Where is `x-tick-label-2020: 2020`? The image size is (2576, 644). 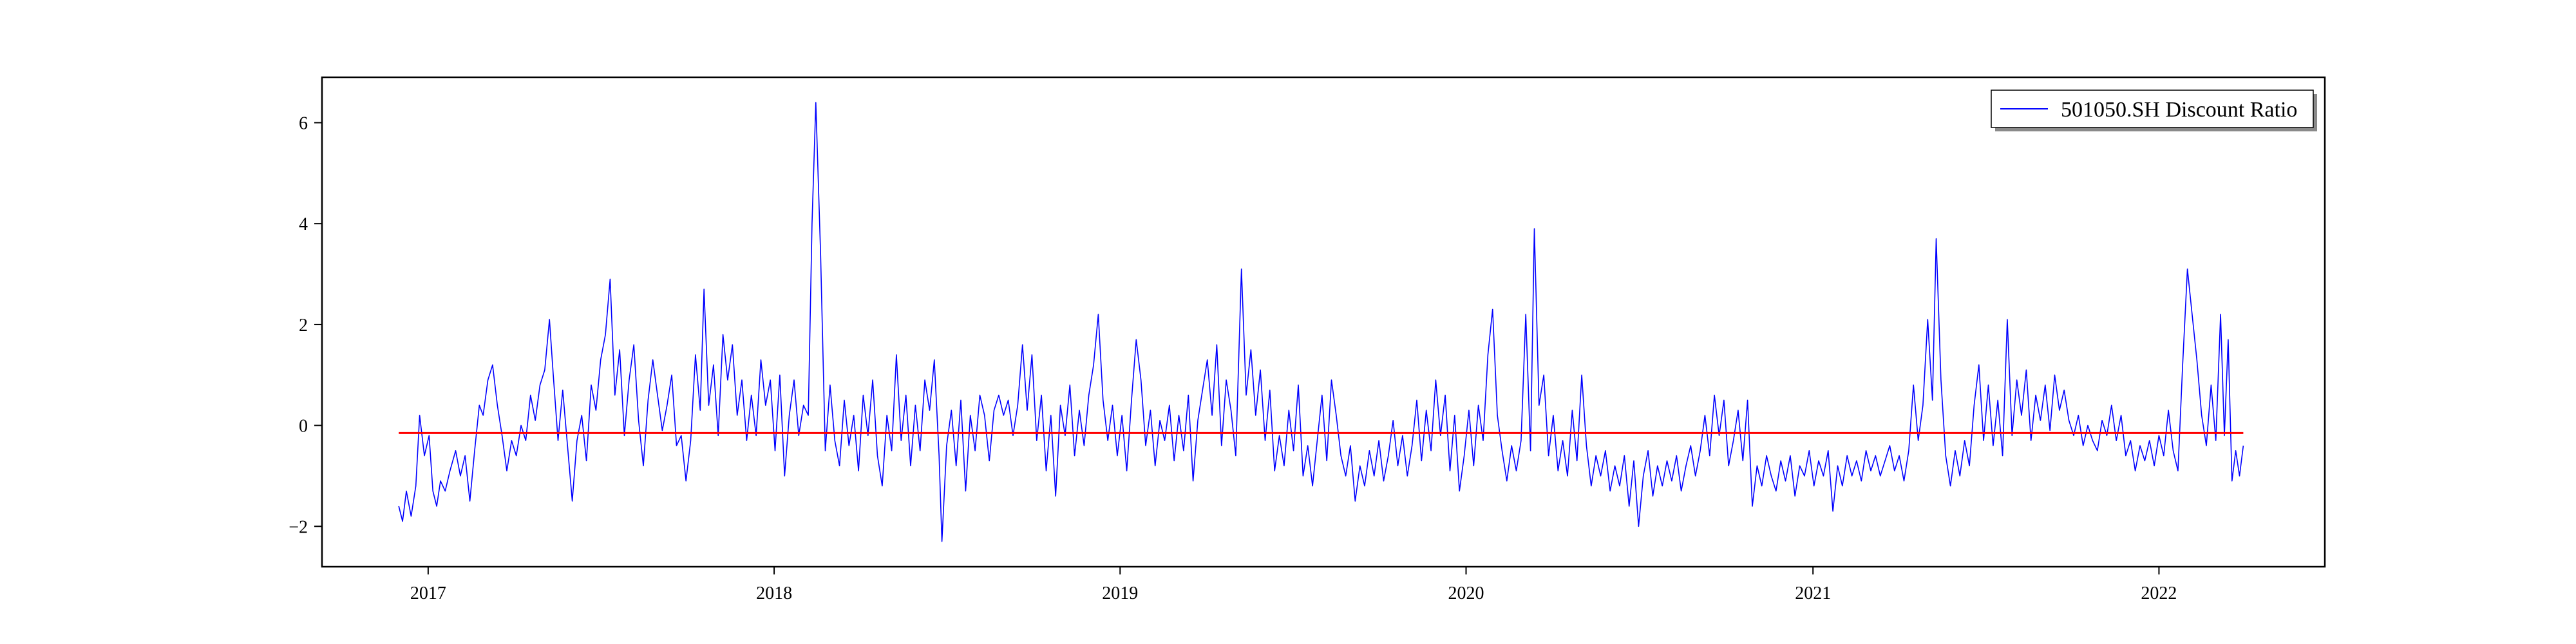 x-tick-label-2020: 2020 is located at coordinates (1466, 593).